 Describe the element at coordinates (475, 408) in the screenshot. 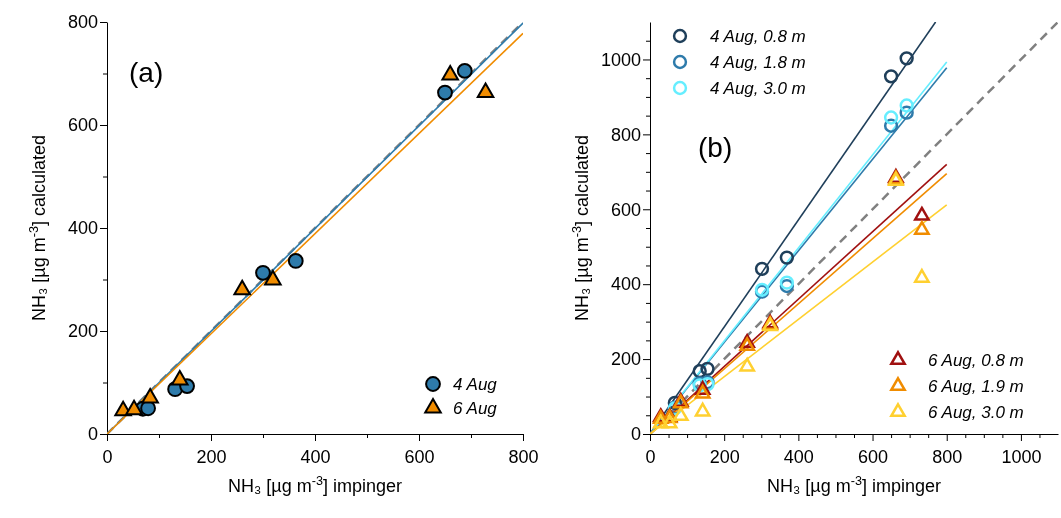

I see `legend-label: 6 Aug` at that location.